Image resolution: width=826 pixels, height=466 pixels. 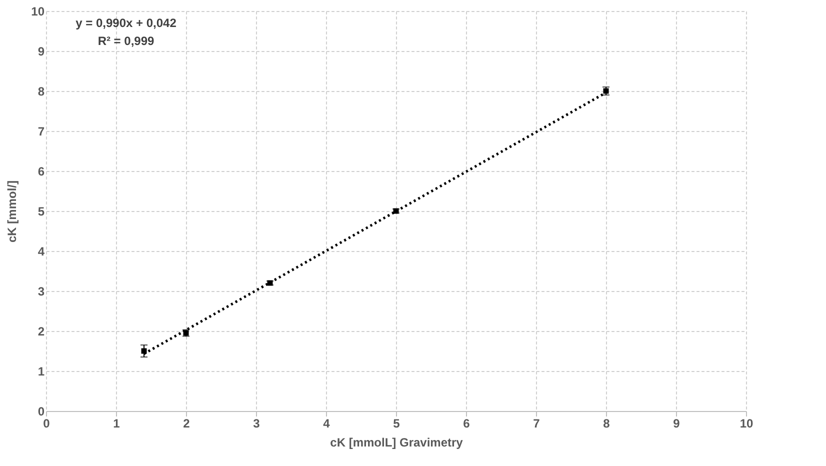 I want to click on y-tick-label: 0, so click(x=41, y=411).